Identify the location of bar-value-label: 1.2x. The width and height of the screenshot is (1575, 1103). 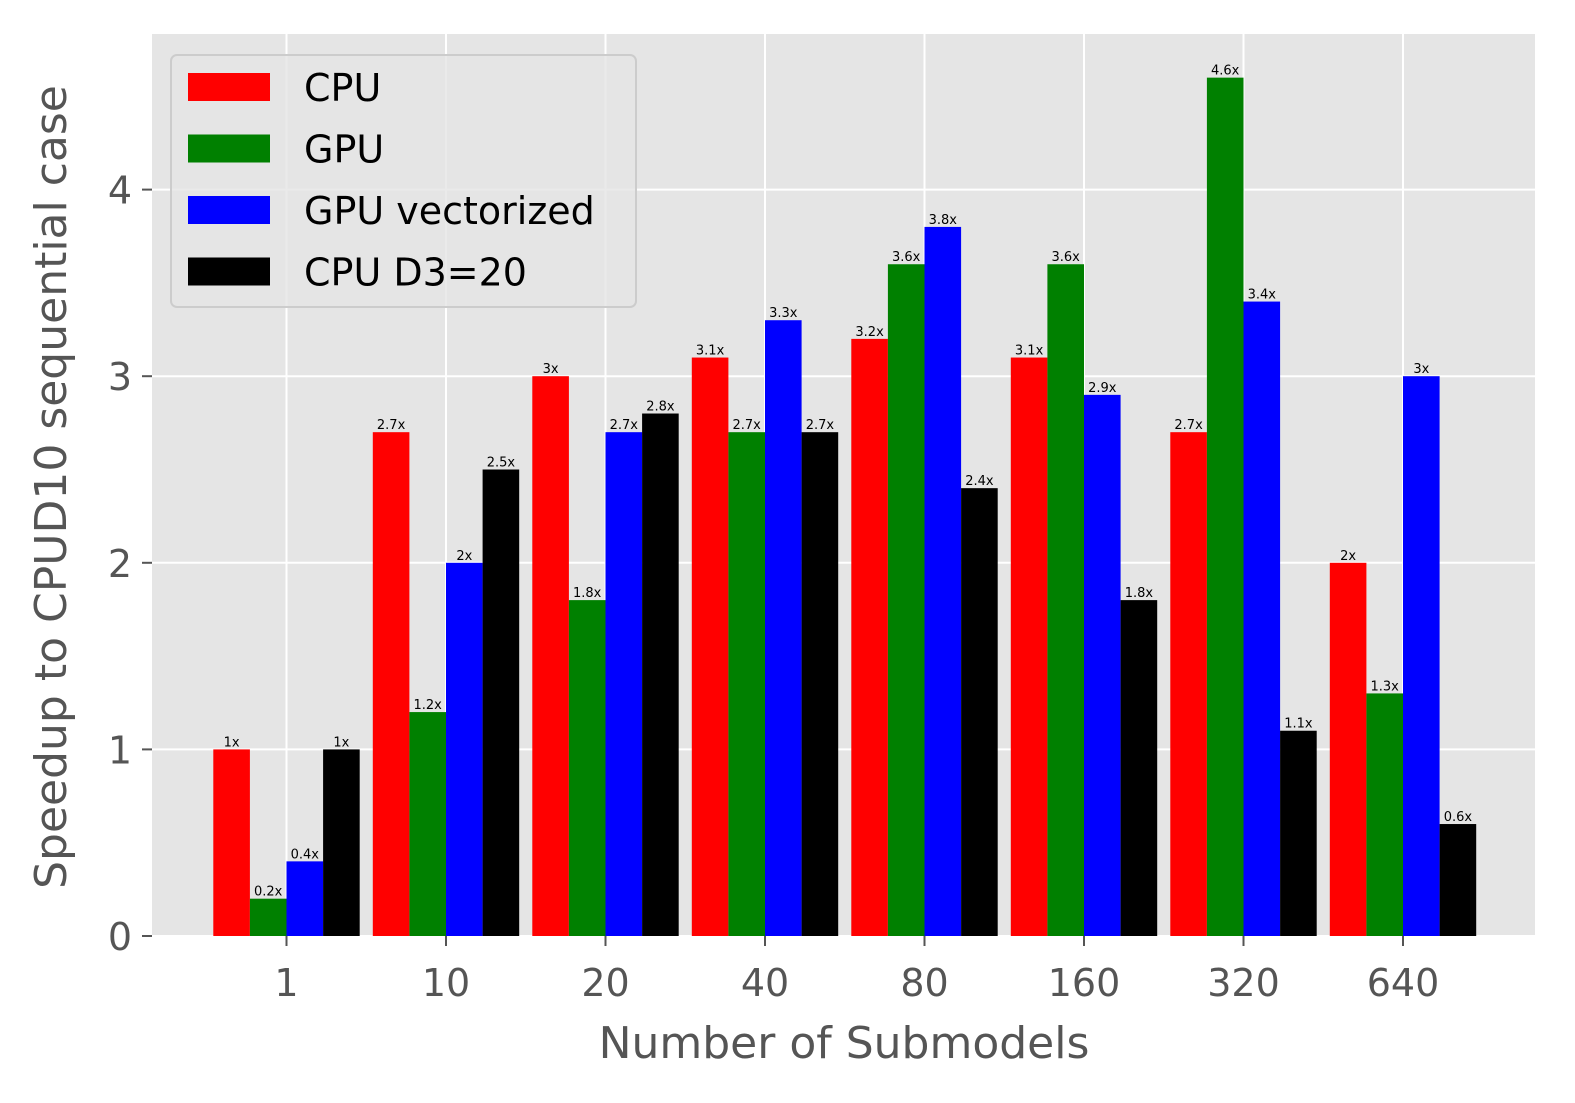
(428, 705).